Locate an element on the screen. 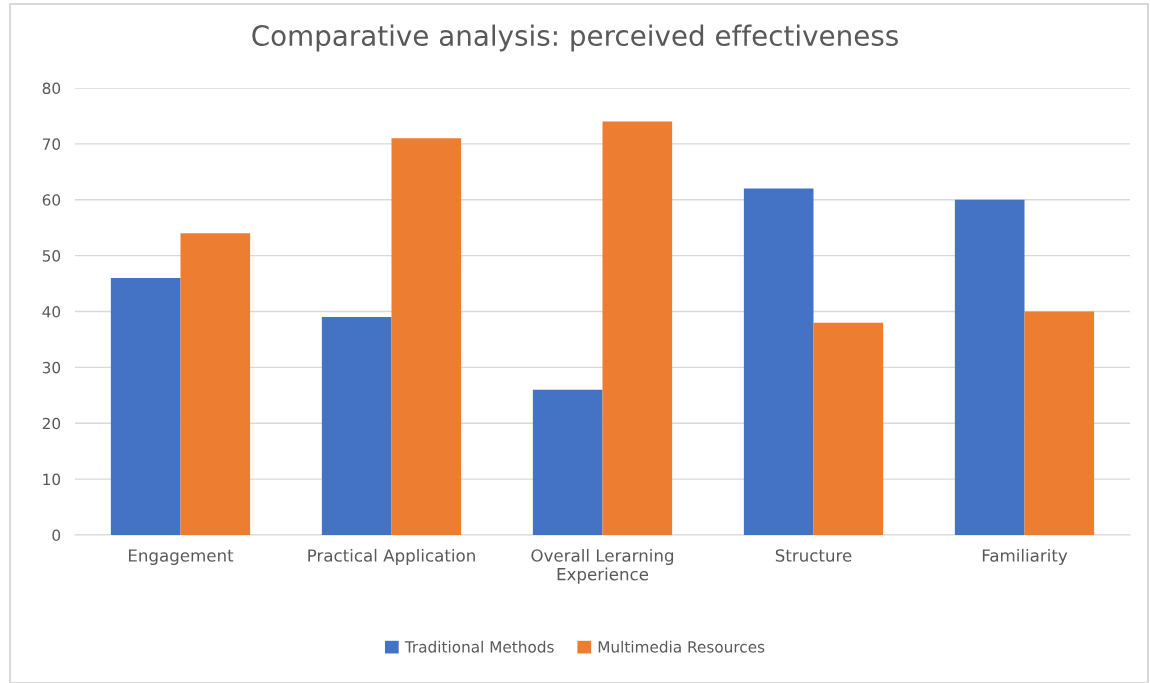 Image resolution: width=1150 pixels, height=683 pixels. y-tick-label: 60 is located at coordinates (51, 200).